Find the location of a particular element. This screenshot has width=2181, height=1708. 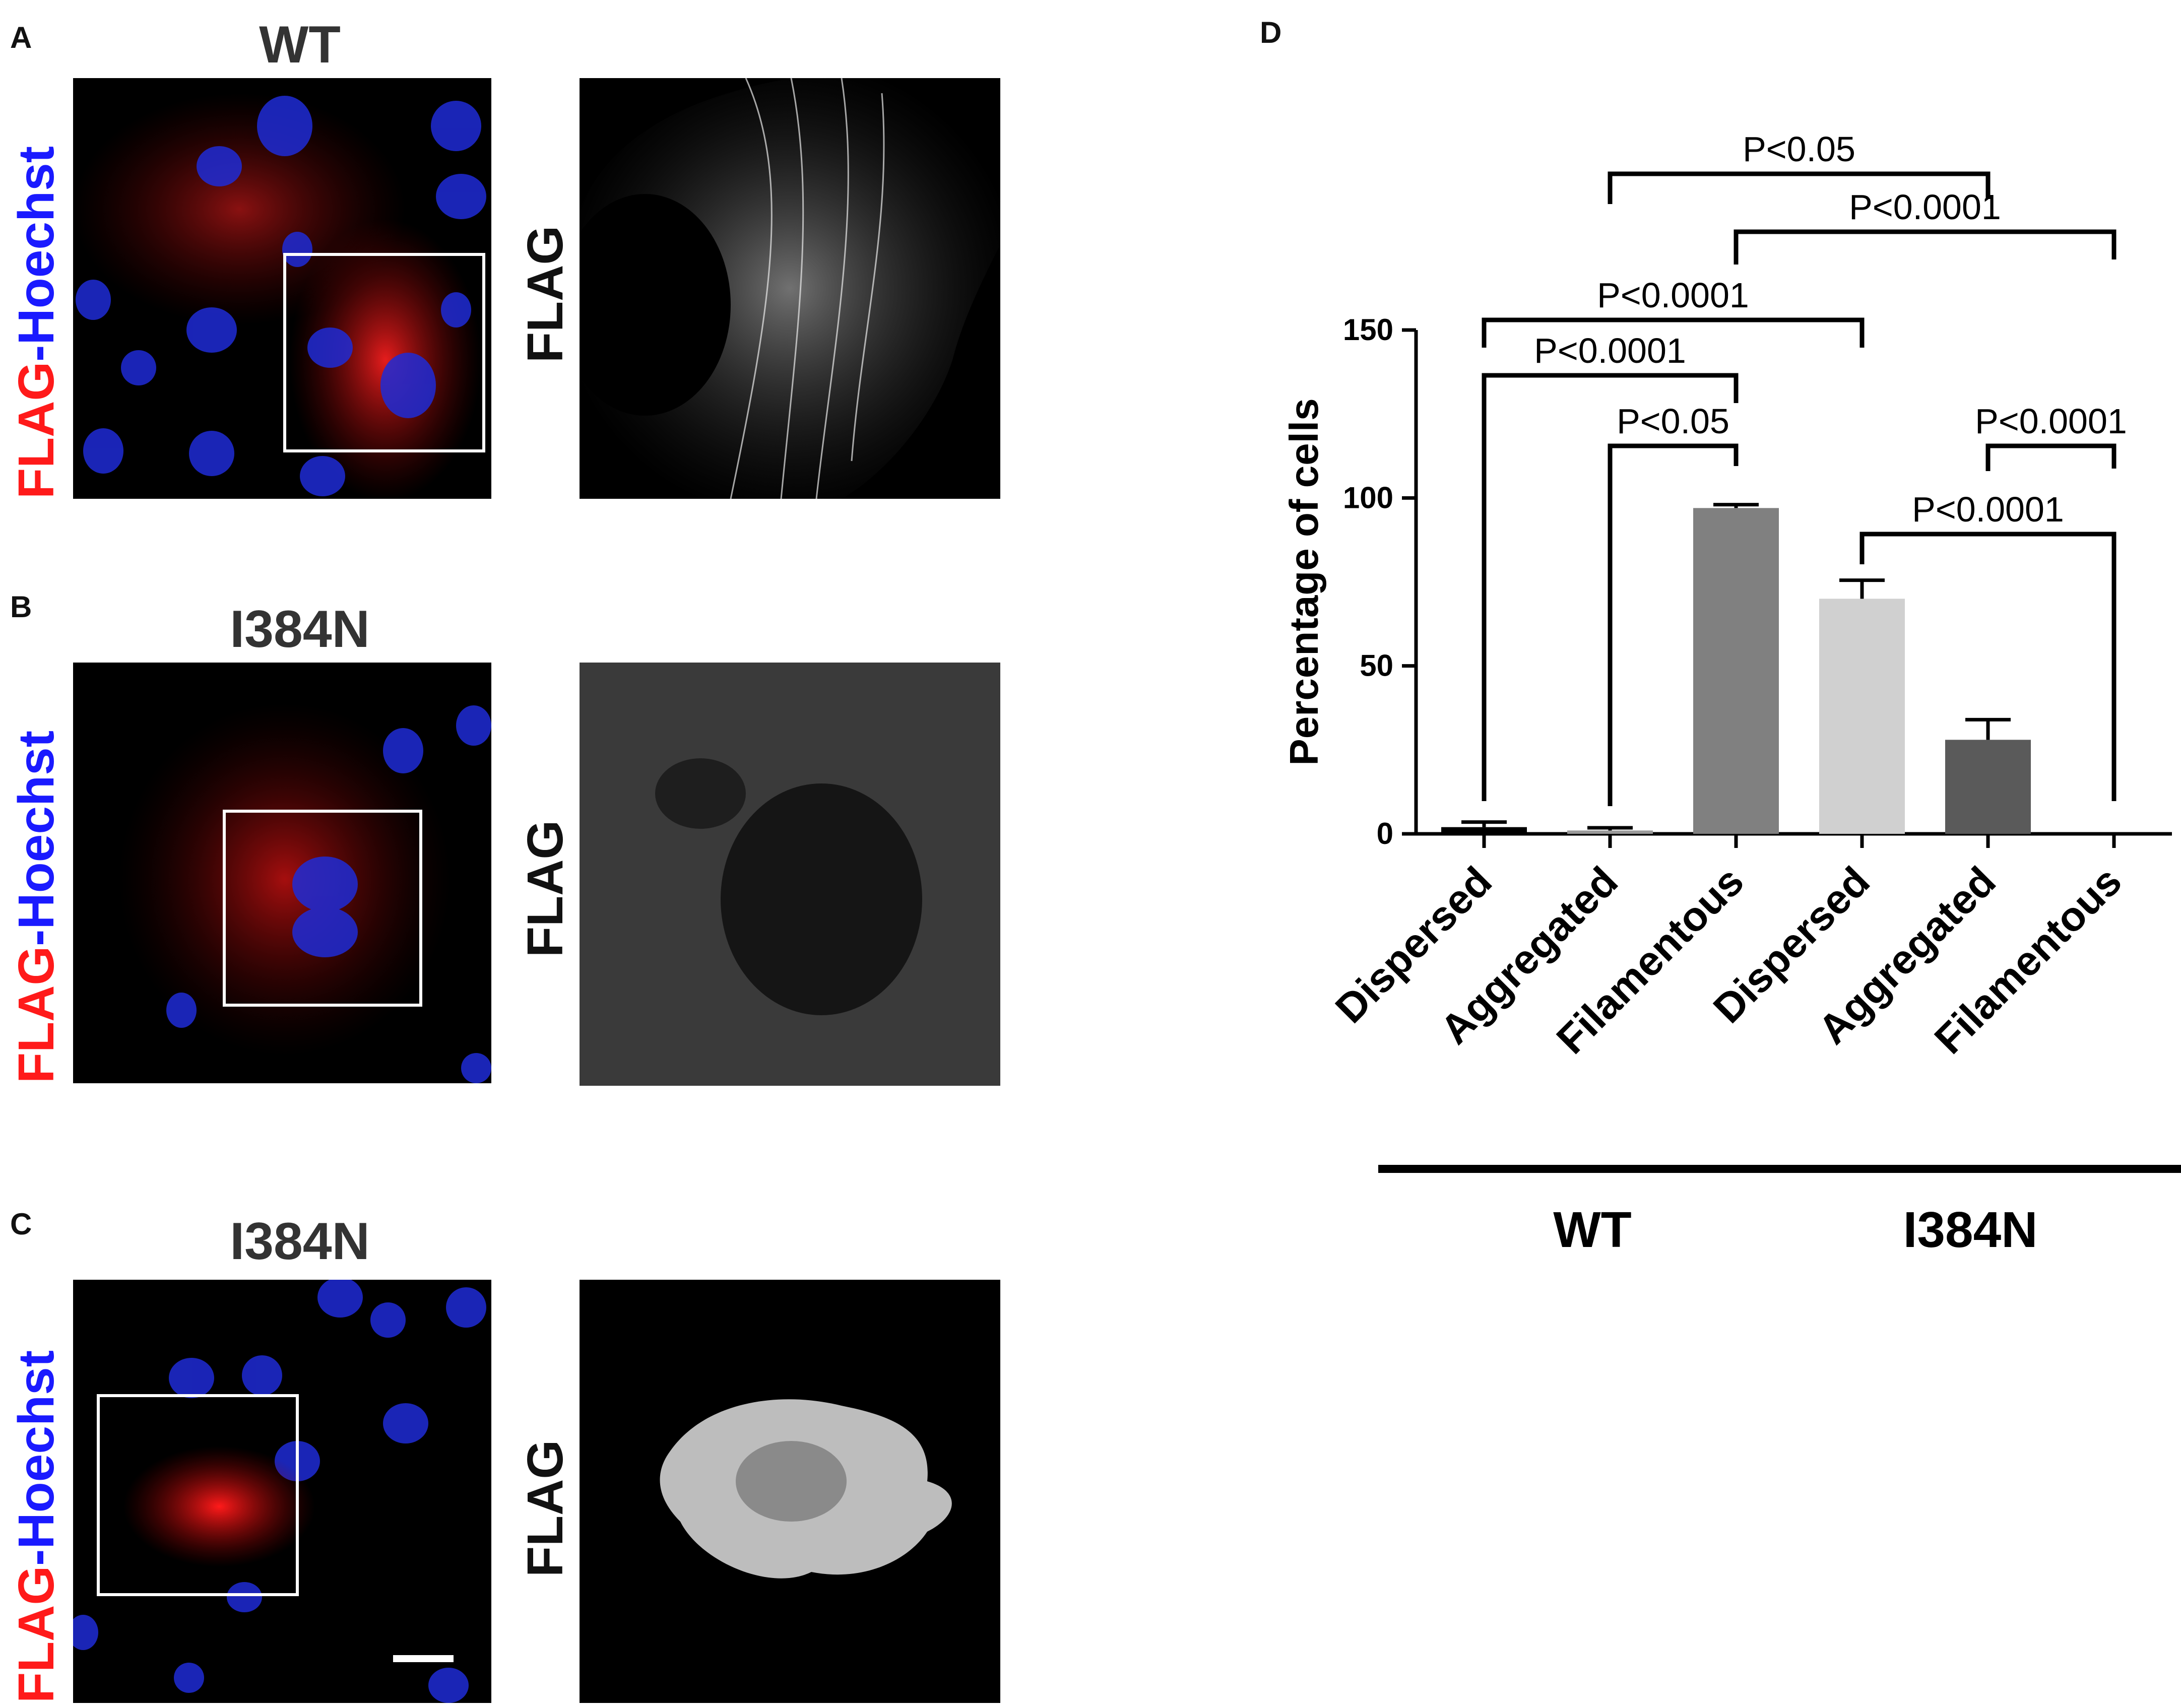

group-label: WT is located at coordinates (1592, 1230).